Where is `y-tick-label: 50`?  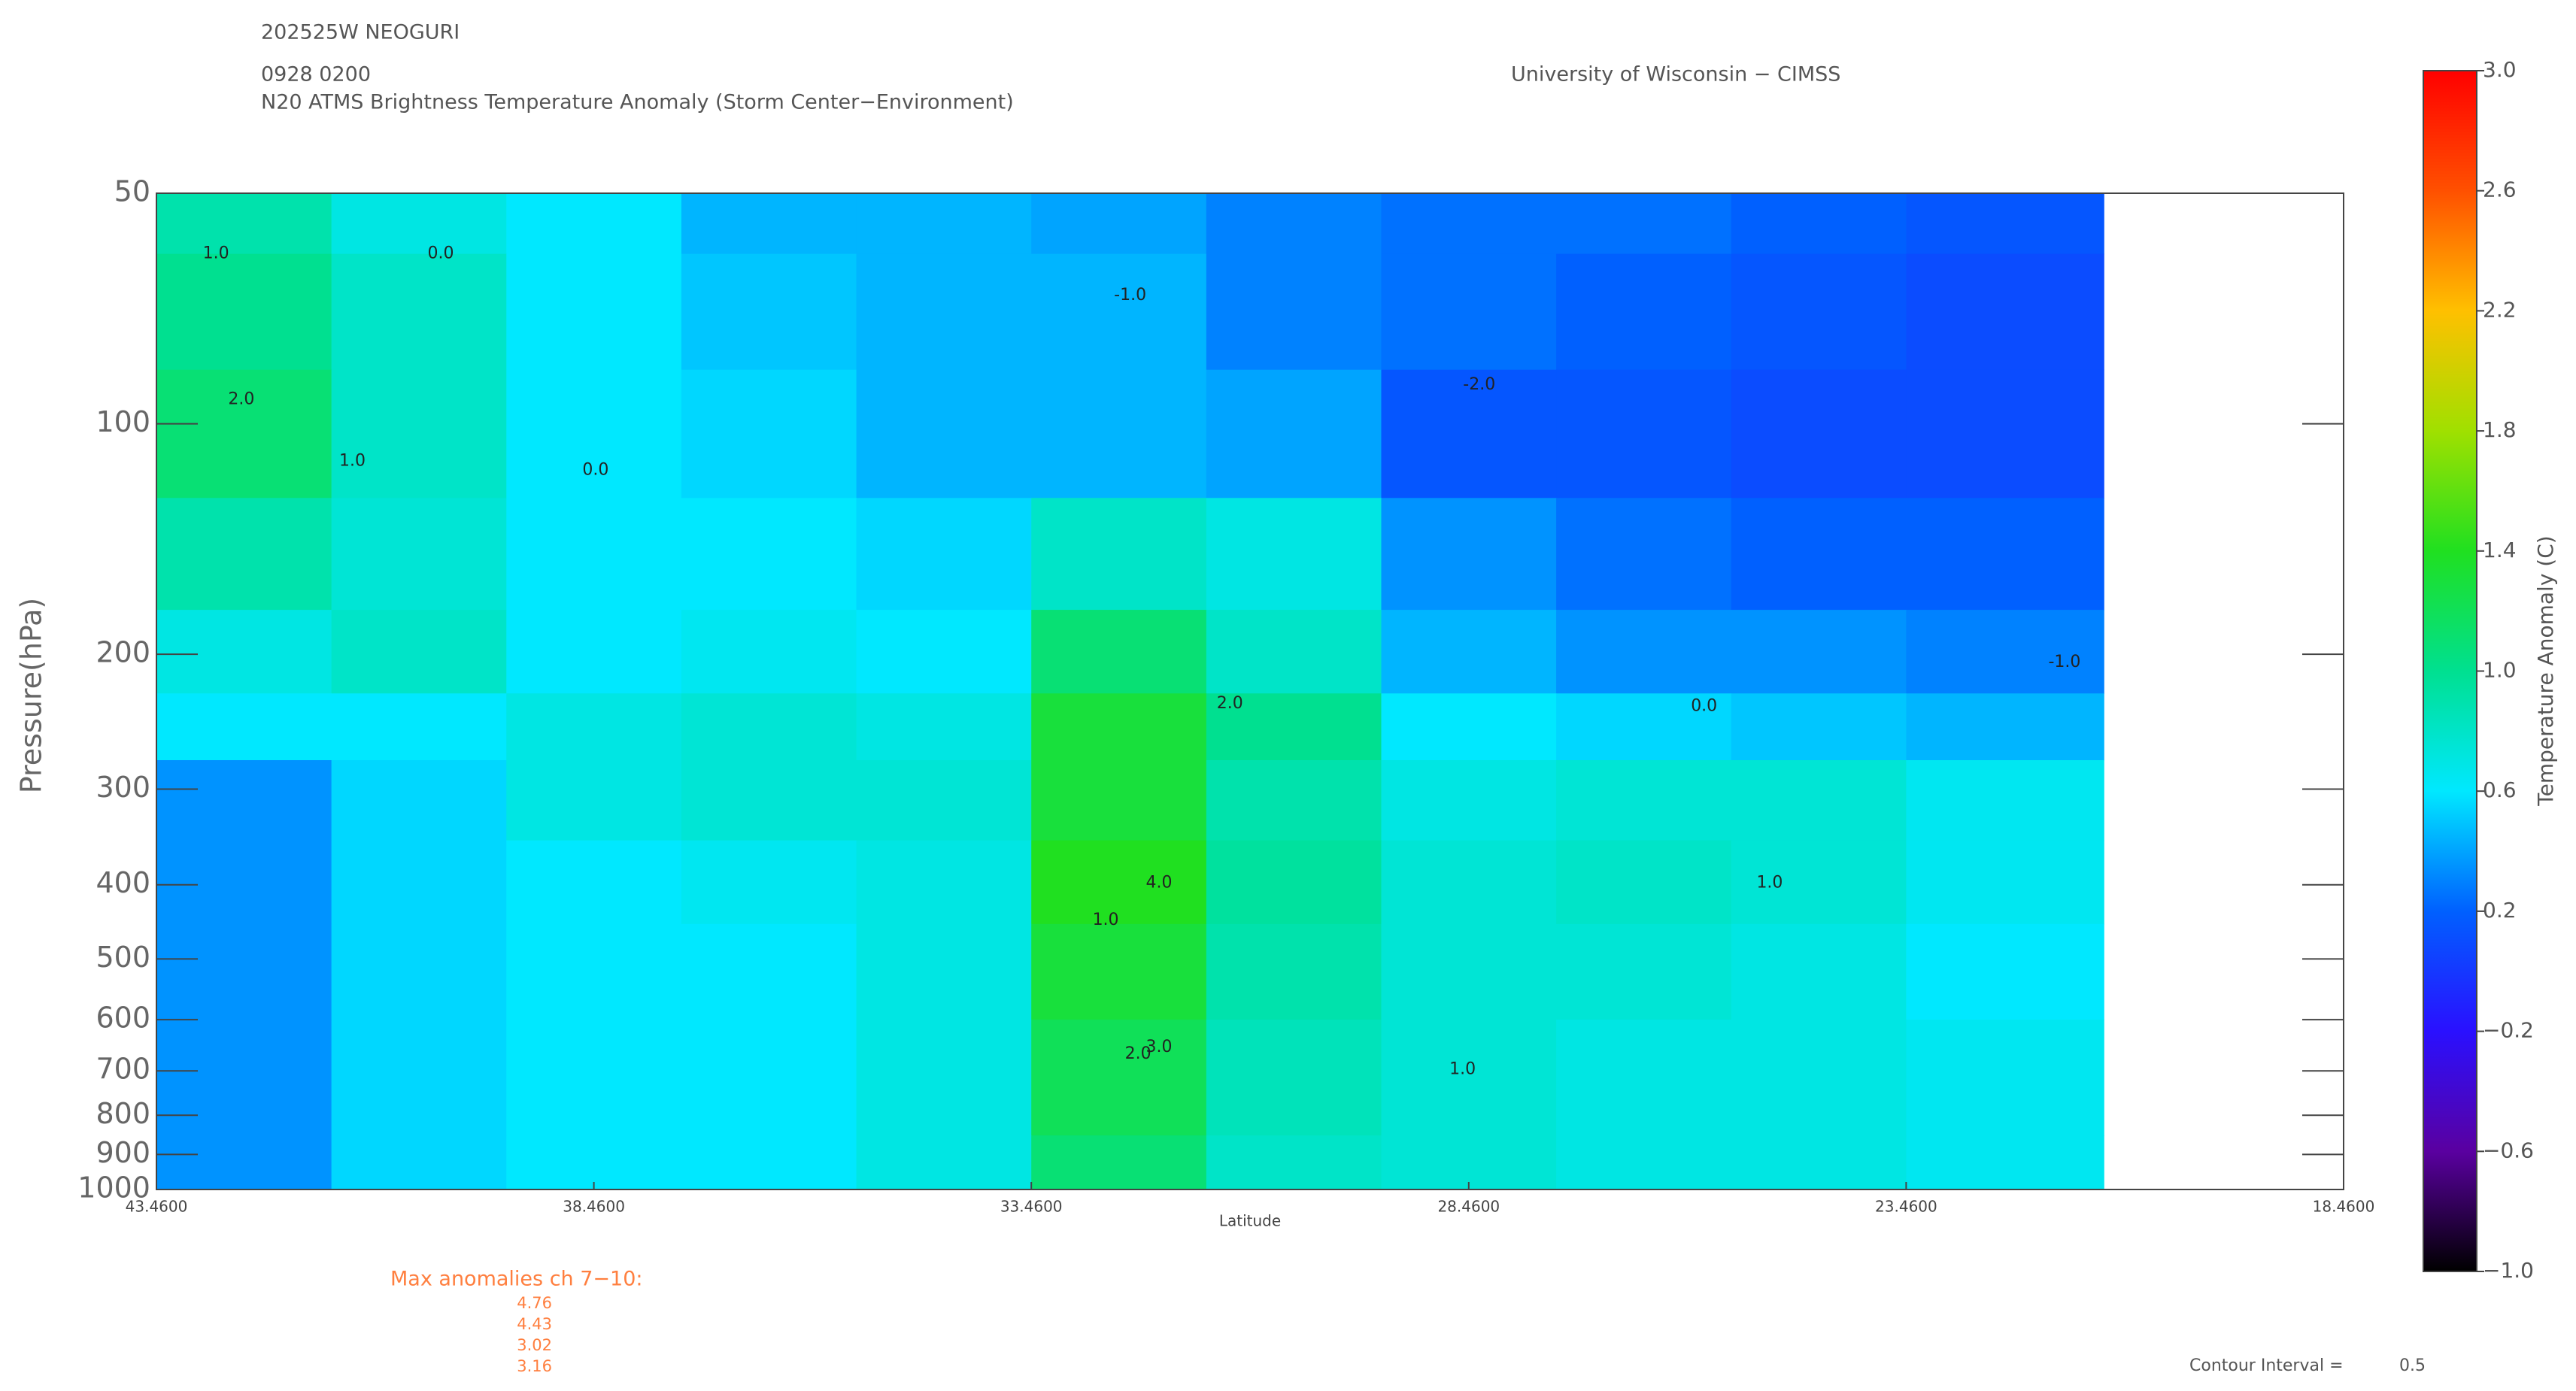 y-tick-label: 50 is located at coordinates (132, 191).